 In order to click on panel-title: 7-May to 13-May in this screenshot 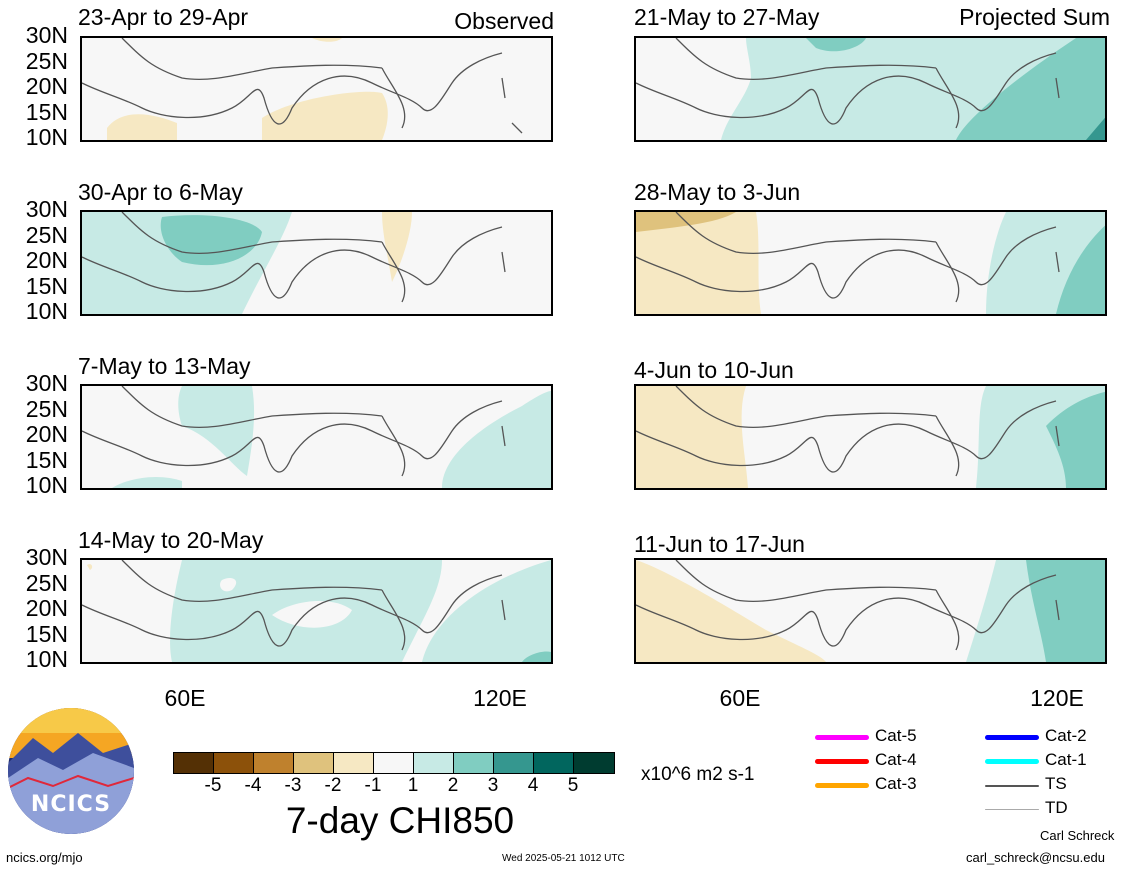, I will do `click(164, 366)`.